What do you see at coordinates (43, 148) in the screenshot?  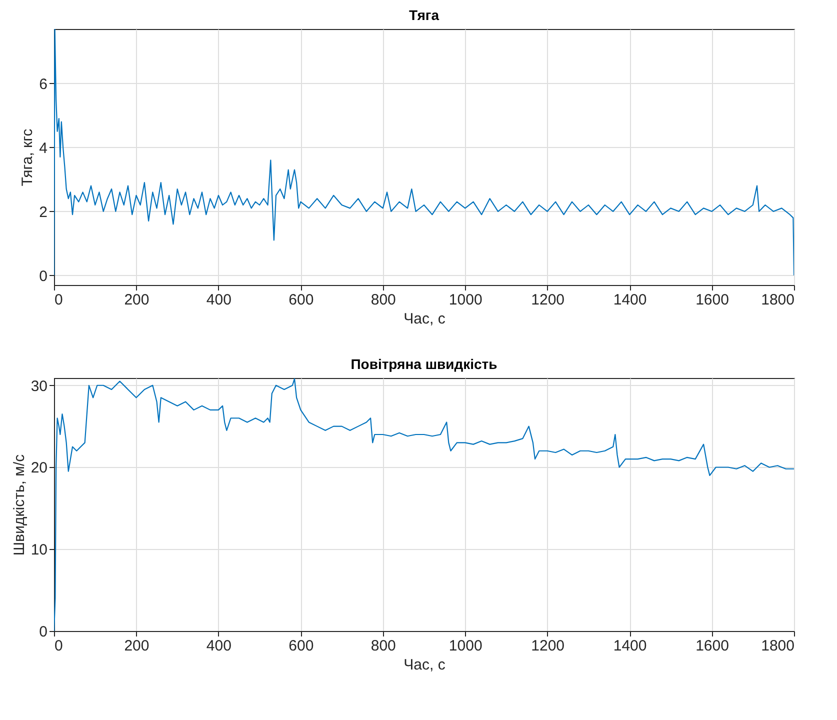 I see `y-tick-label: 4` at bounding box center [43, 148].